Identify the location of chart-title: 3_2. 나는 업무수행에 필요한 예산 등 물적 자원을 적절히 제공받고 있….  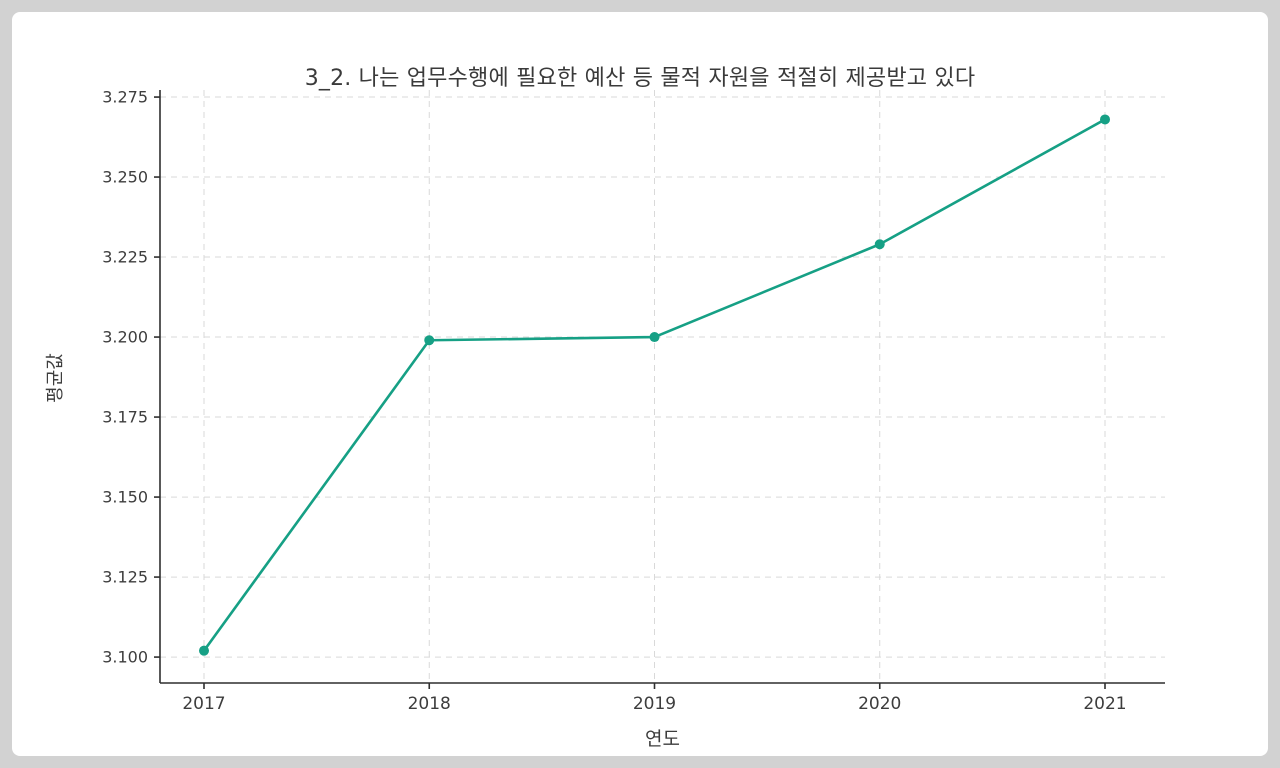
(640, 78).